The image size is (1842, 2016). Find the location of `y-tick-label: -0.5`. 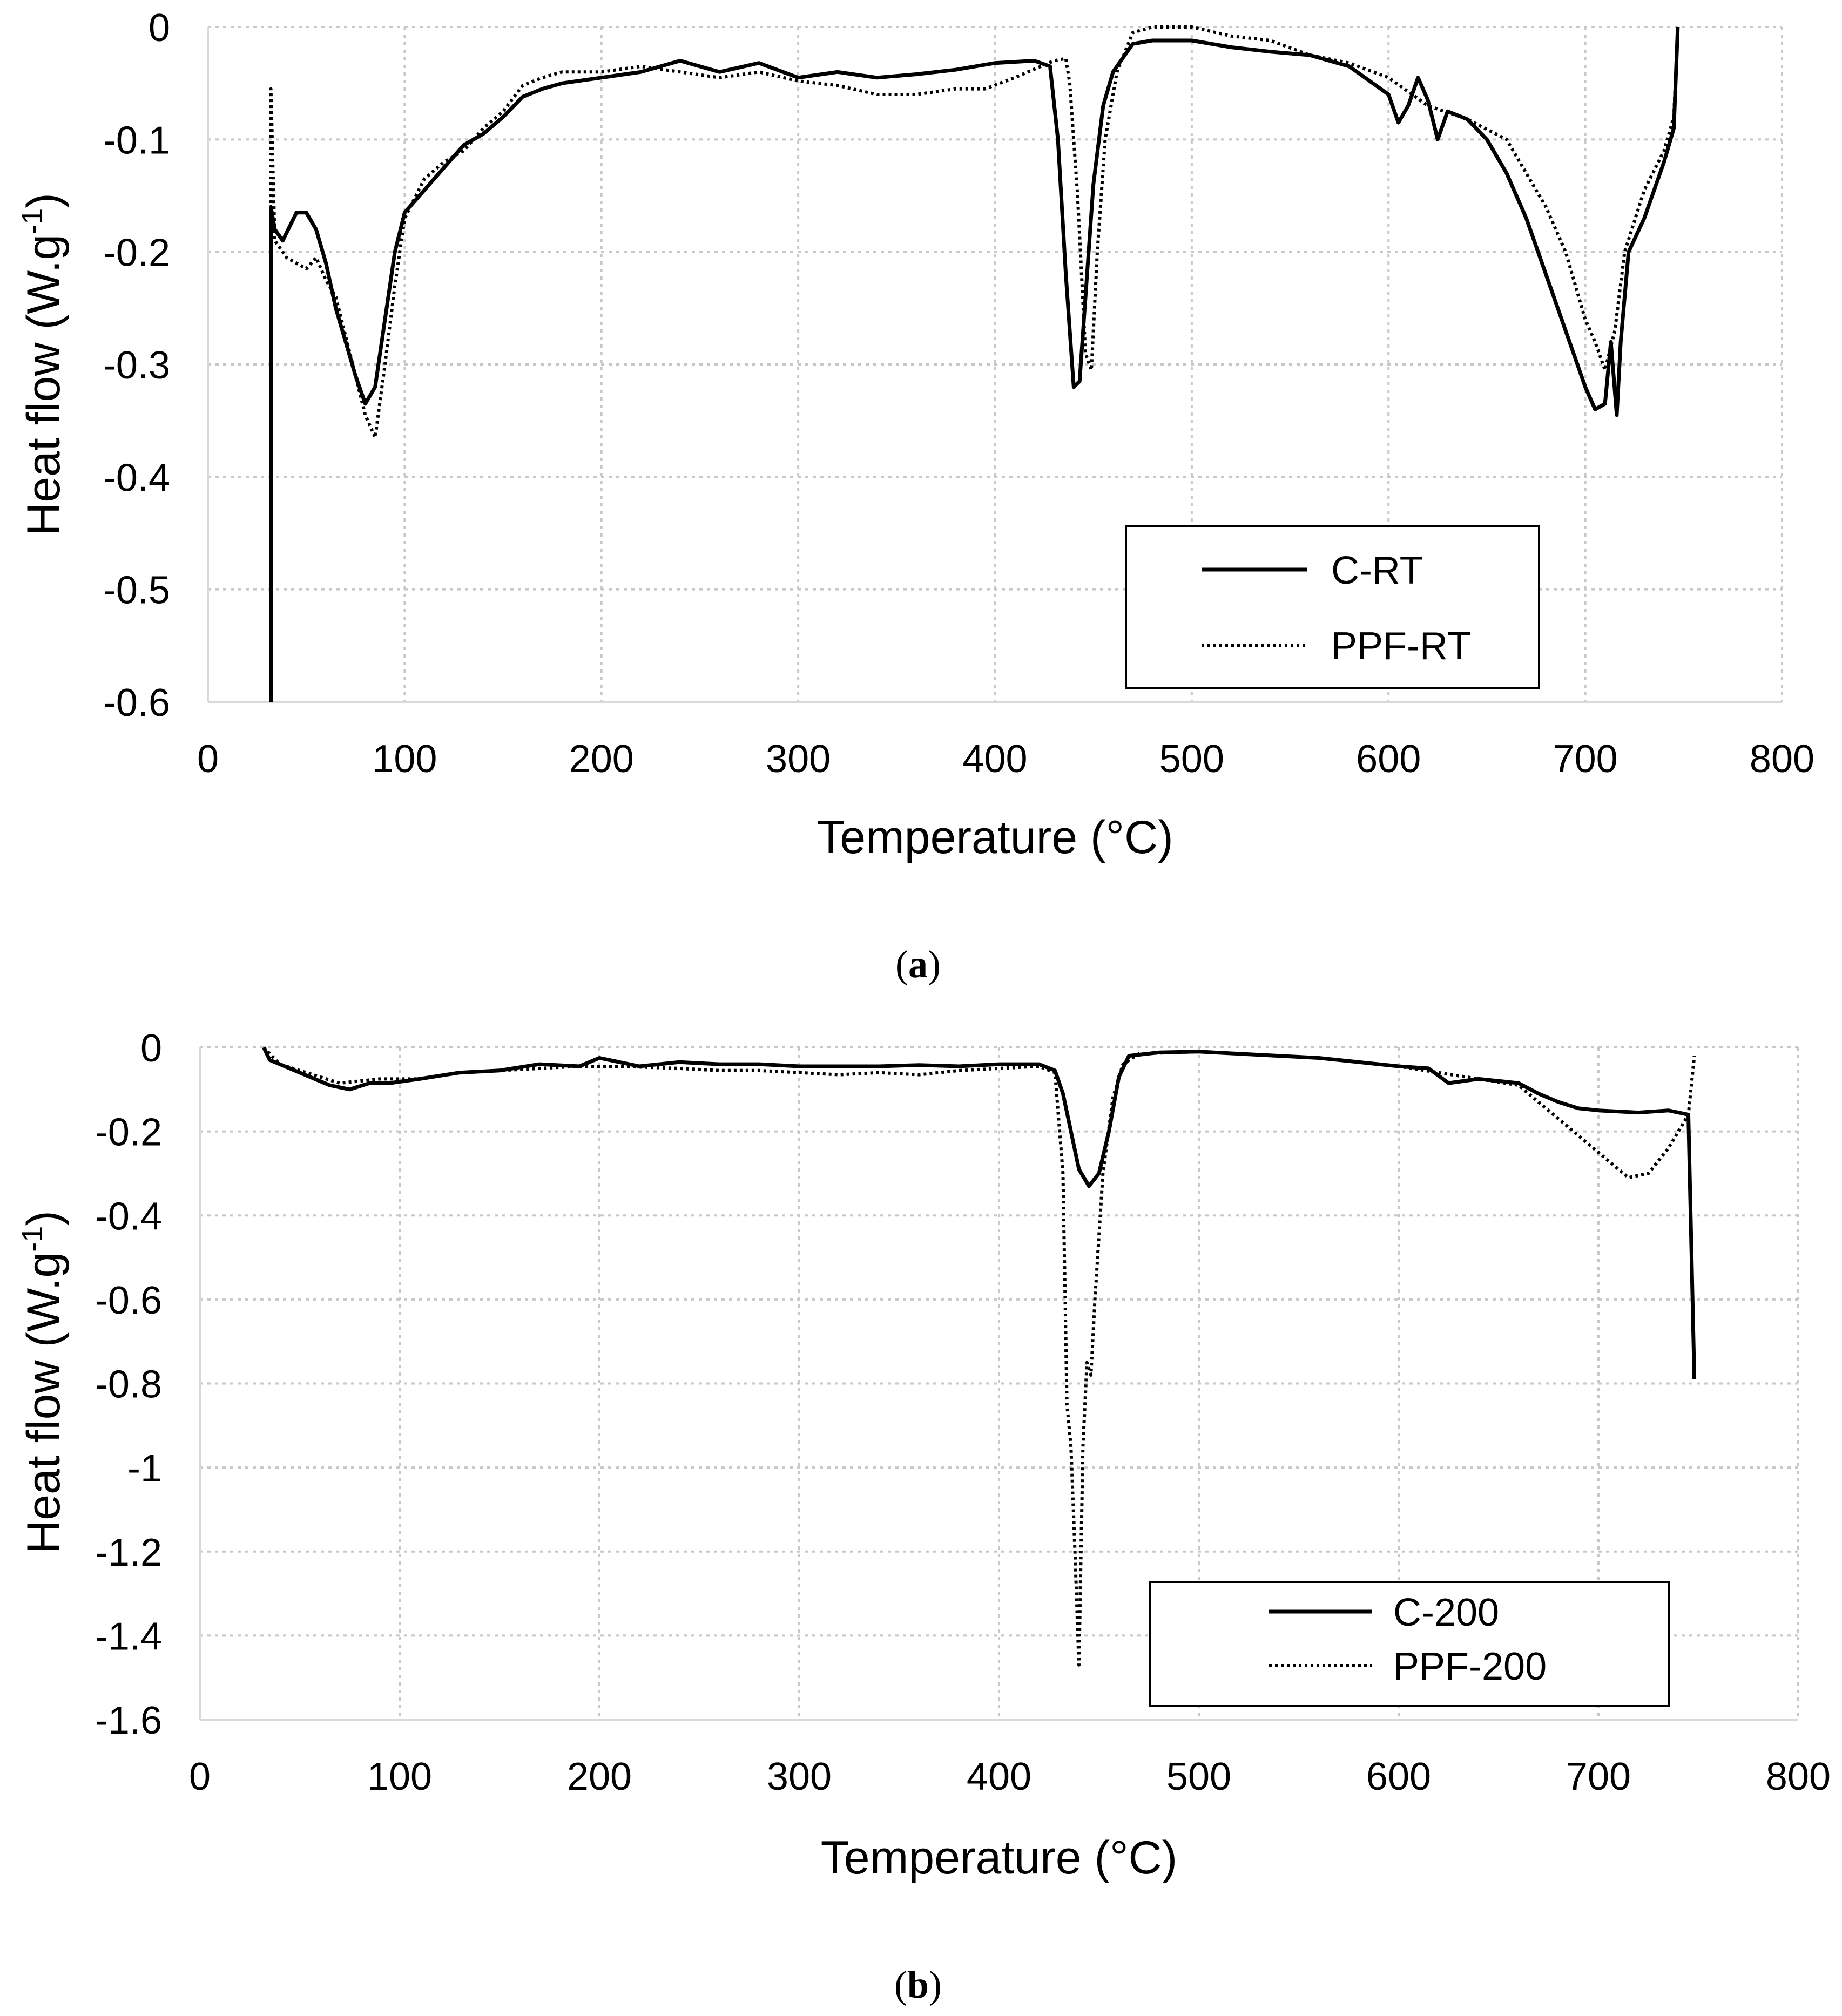

y-tick-label: -0.5 is located at coordinates (136, 590).